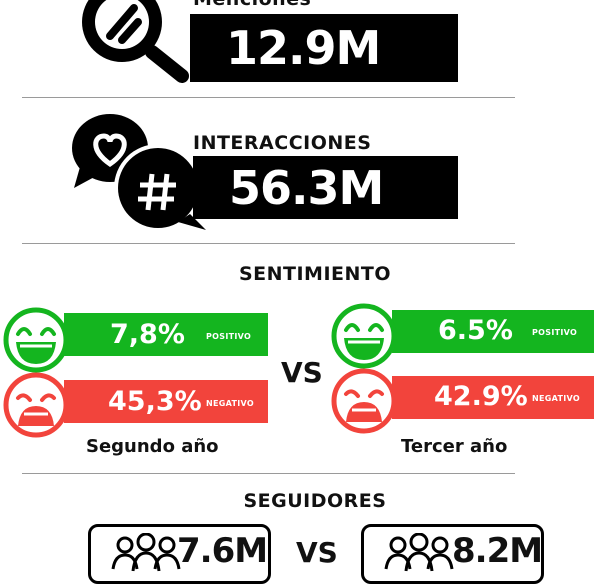 The height and width of the screenshot is (584, 606). I want to click on sentiment-title: SENTIMIENTO, so click(315, 274).